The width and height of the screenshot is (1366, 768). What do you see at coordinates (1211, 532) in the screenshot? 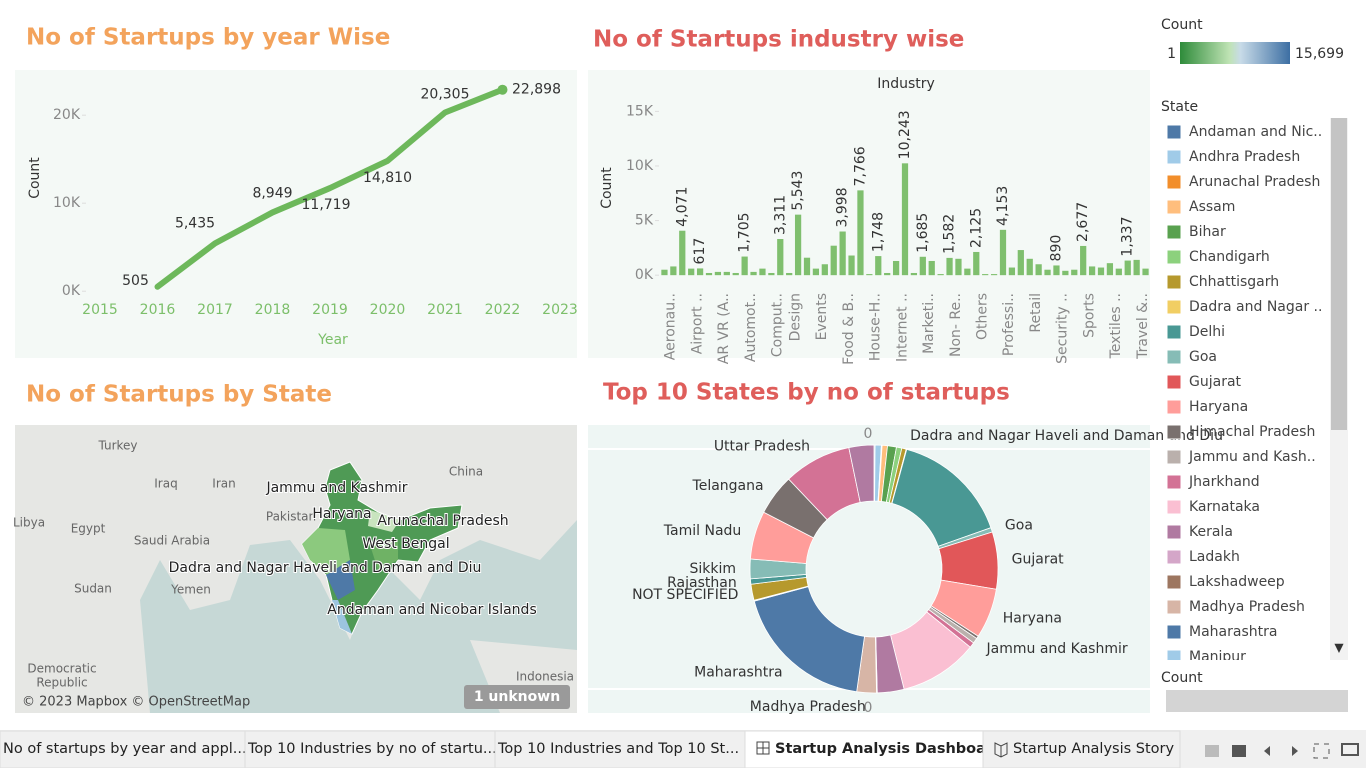
I see `legend-label: Kerala` at bounding box center [1211, 532].